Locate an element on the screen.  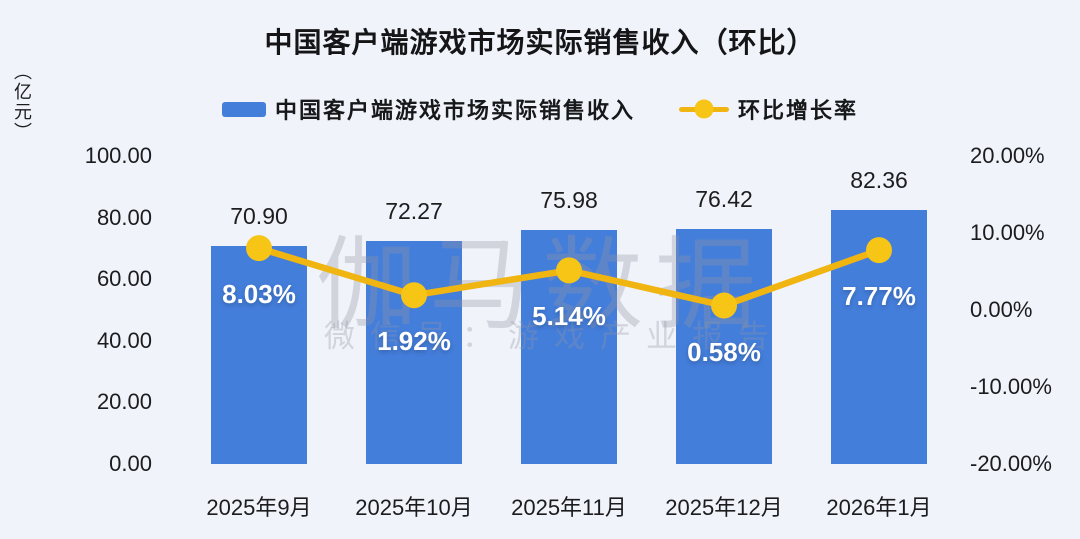
left-axis-tick-label: 20.00 is located at coordinates (124, 402).